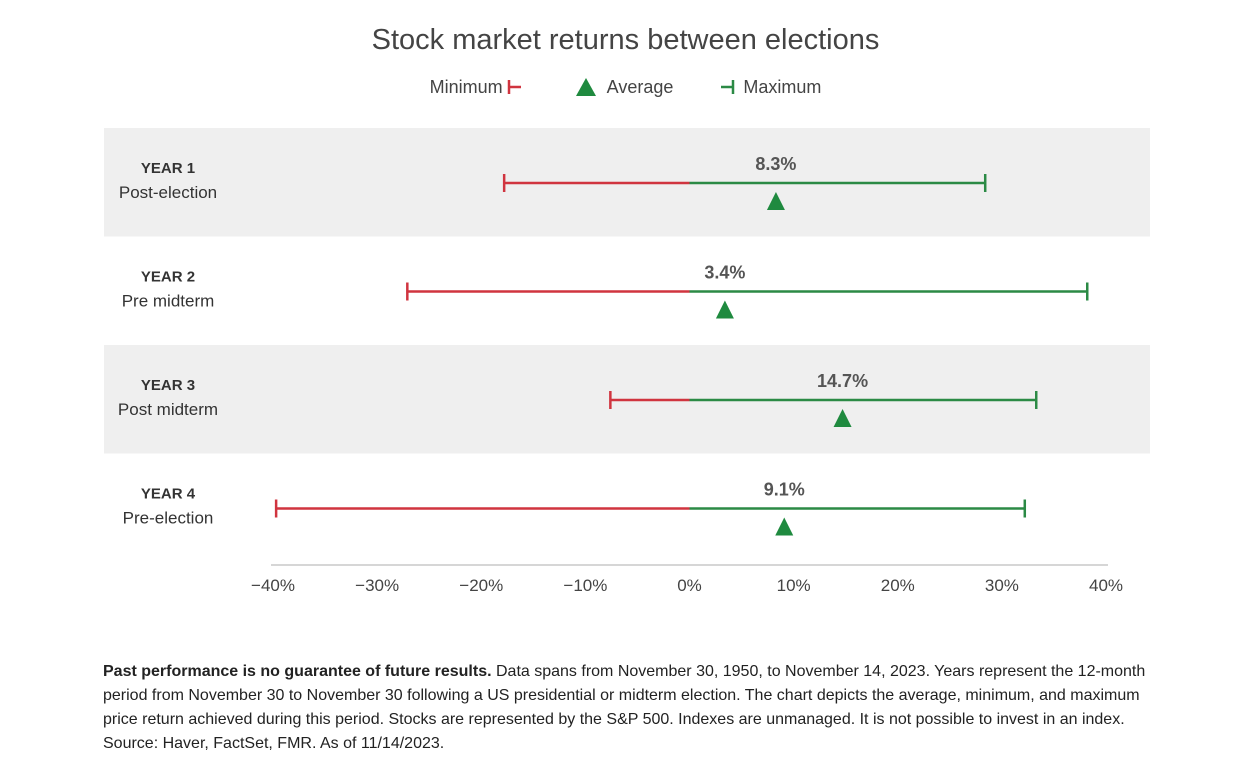  I want to click on x-tick-label: 20%, so click(898, 585).